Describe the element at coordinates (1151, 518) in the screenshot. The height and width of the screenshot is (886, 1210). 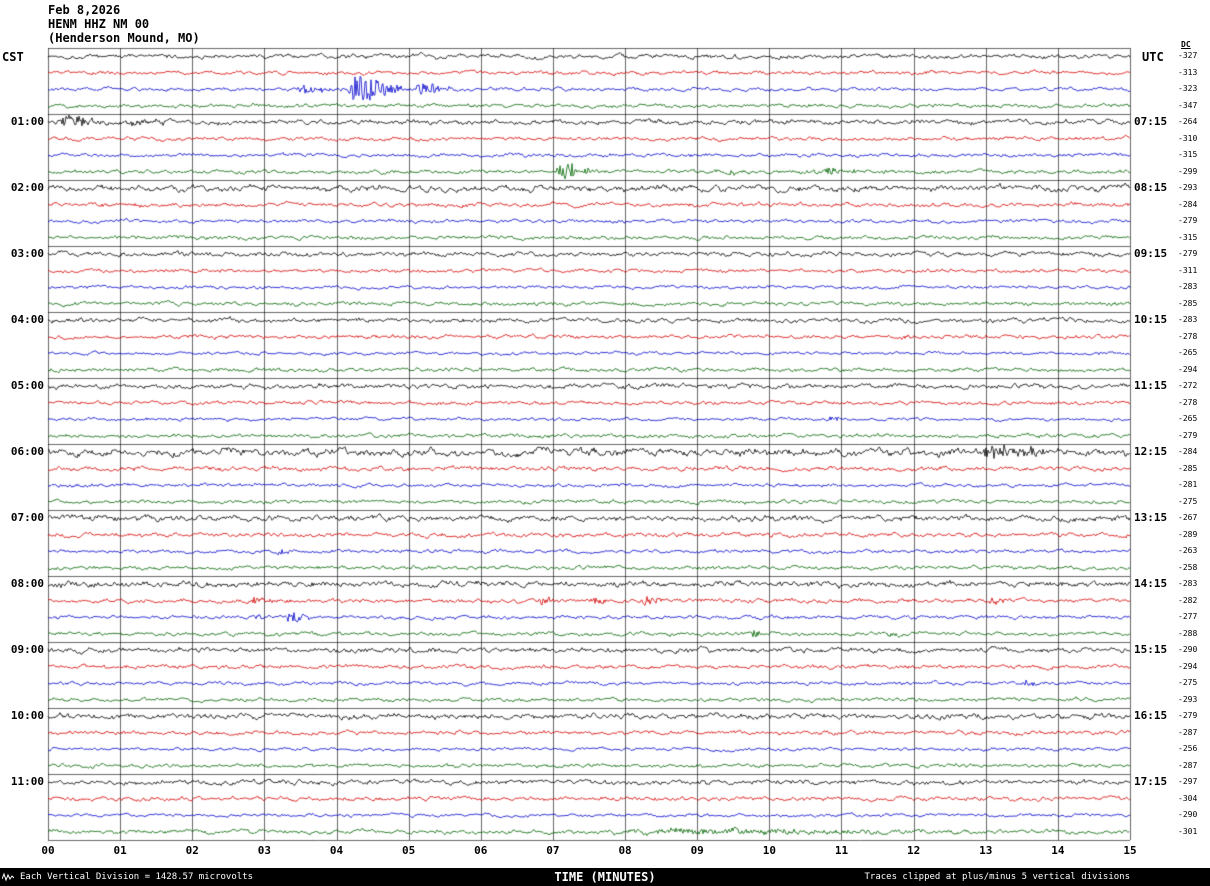
I see `utc-time-label: 13:15` at that location.